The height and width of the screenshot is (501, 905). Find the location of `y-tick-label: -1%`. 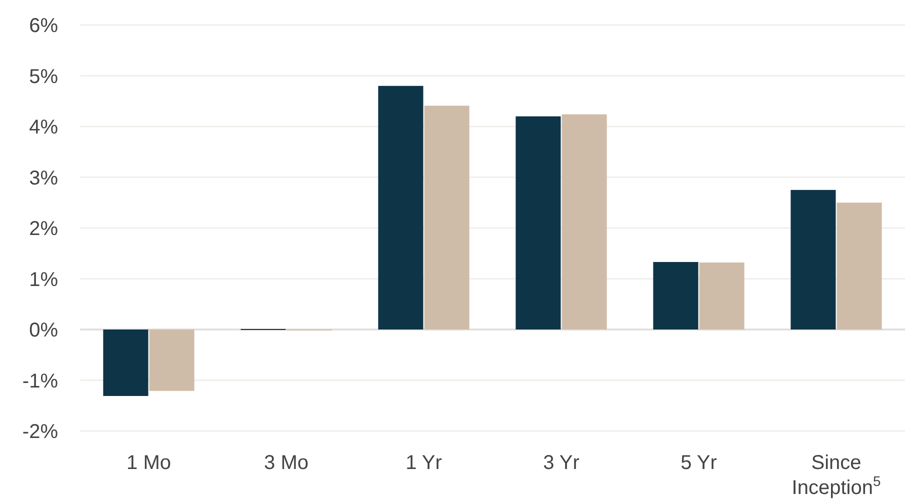

y-tick-label: -1% is located at coordinates (40, 381).